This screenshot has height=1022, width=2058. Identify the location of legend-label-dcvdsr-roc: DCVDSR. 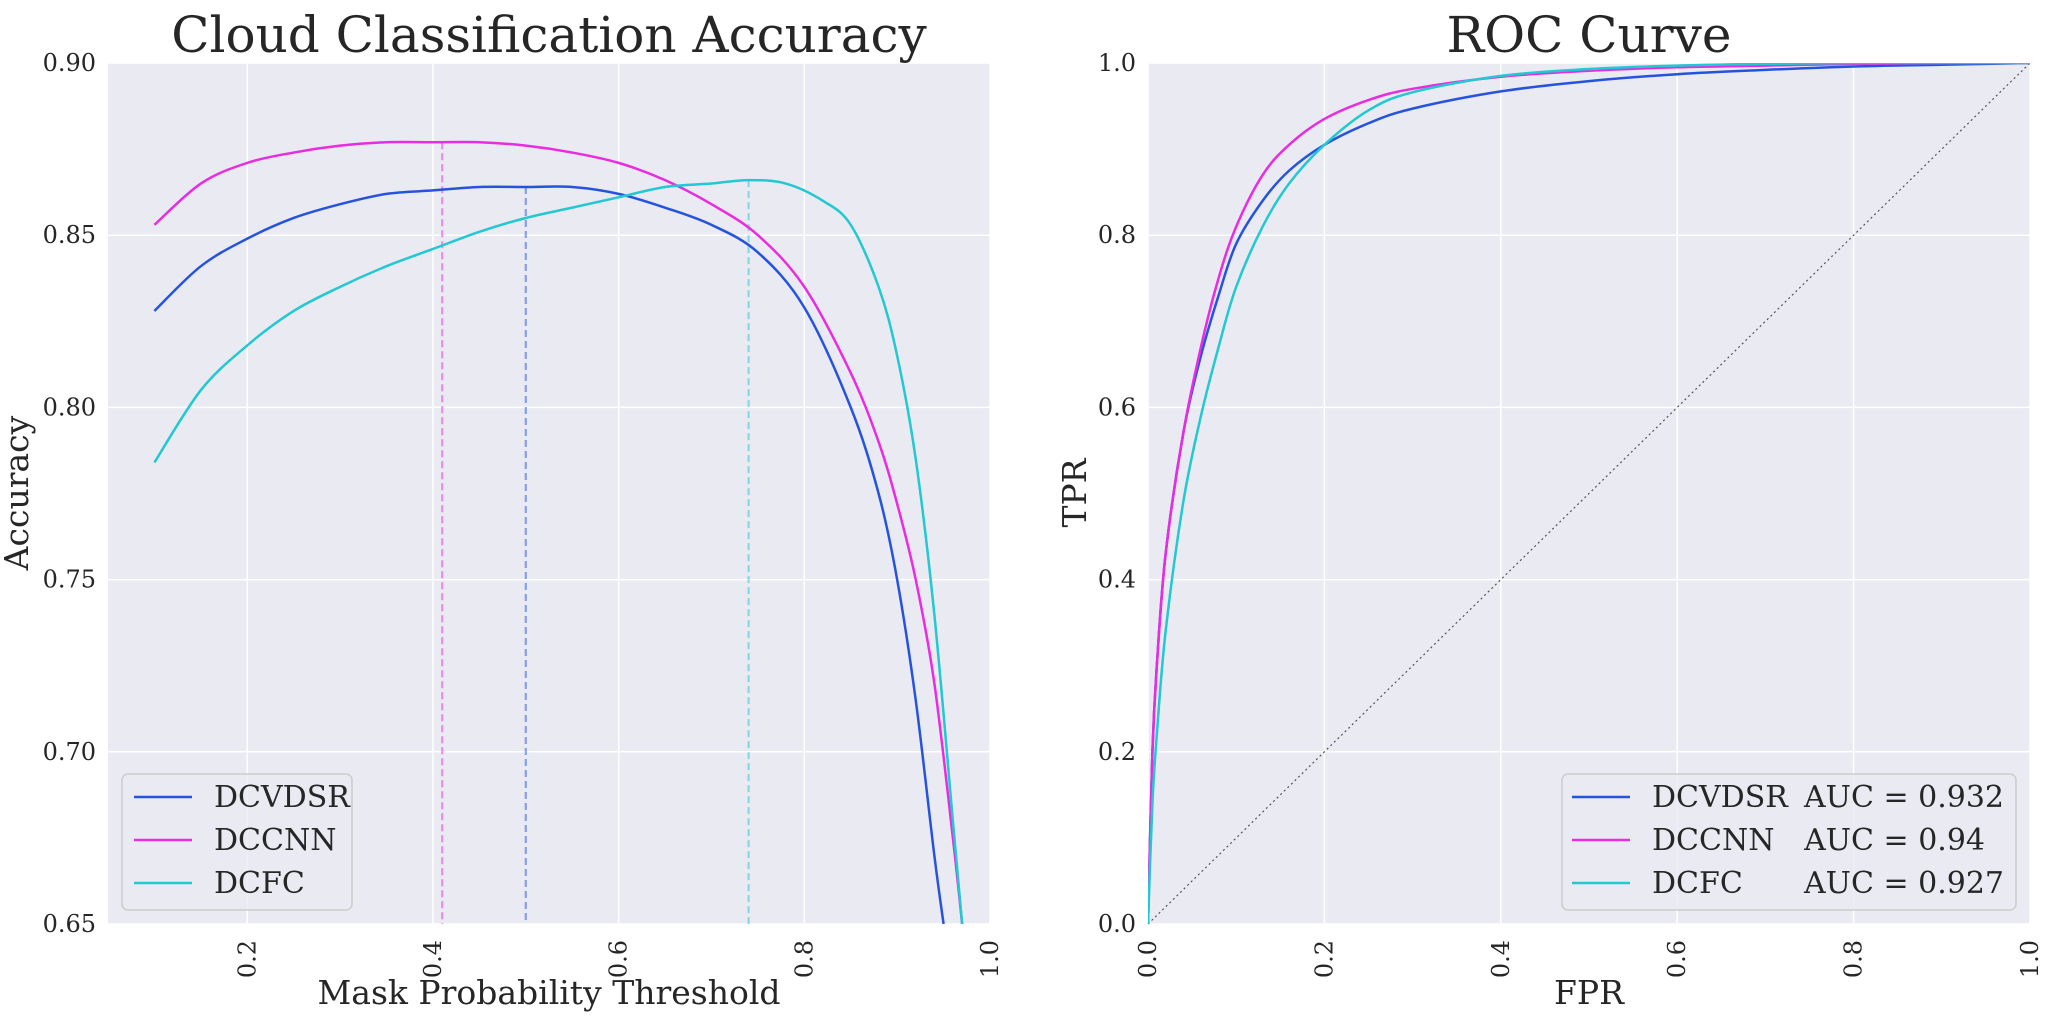
(1720, 797).